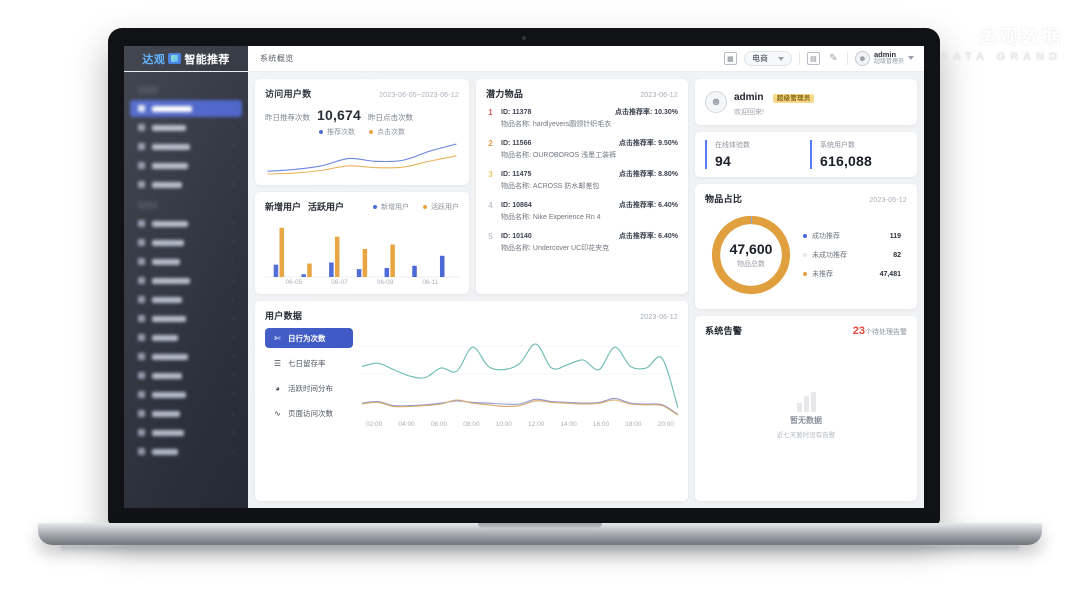  What do you see at coordinates (767, 58) in the screenshot?
I see `business-select: 电商` at bounding box center [767, 58].